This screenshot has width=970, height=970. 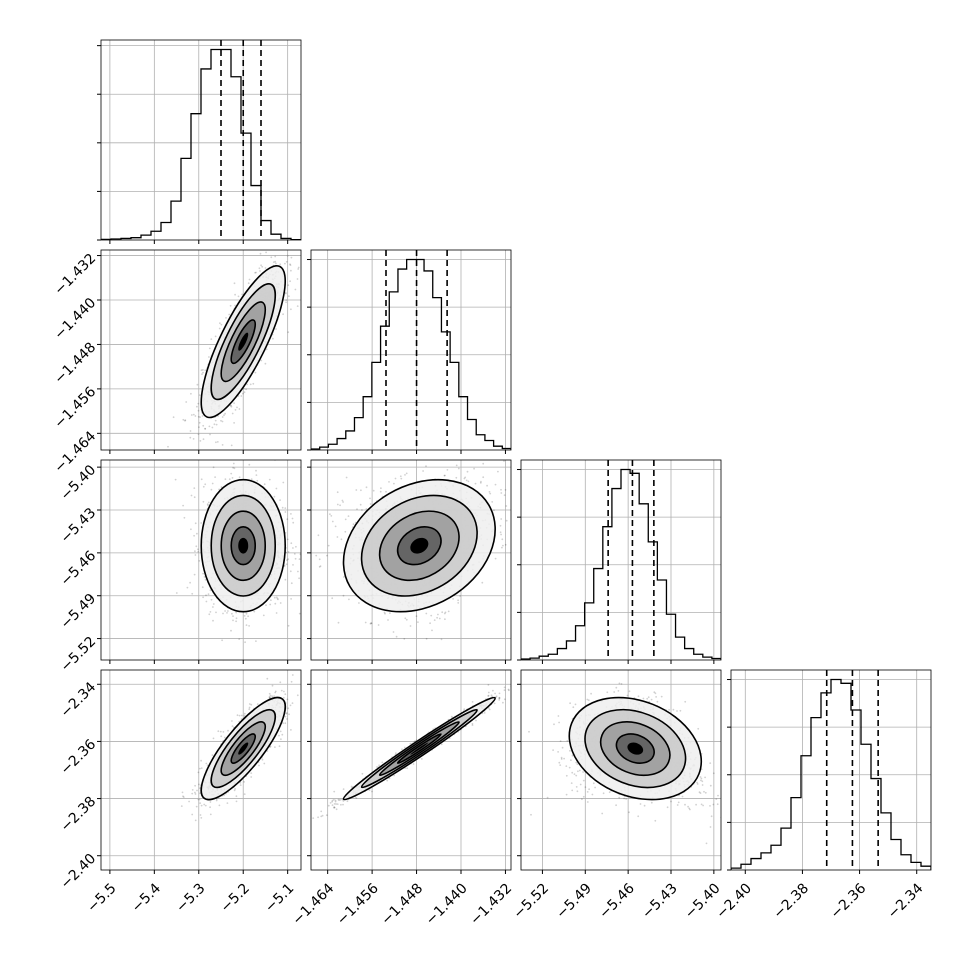 I want to click on y-tick-label: −5.49, so click(x=79, y=612).